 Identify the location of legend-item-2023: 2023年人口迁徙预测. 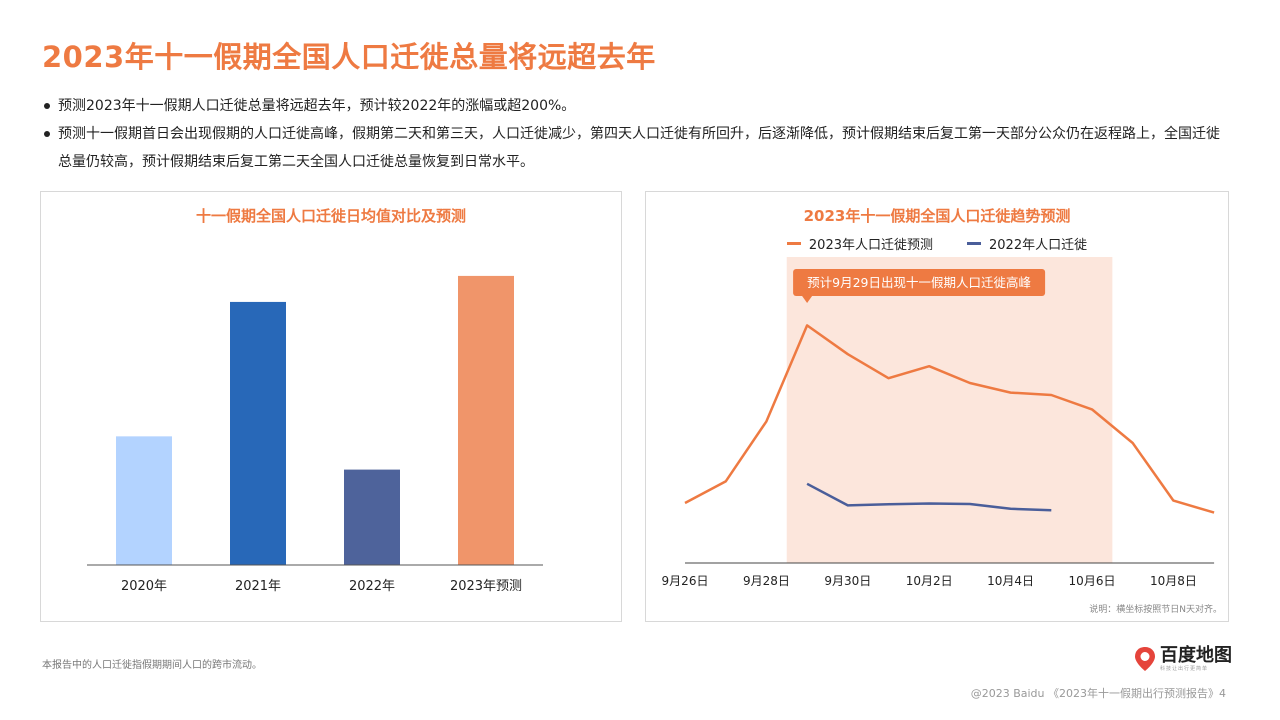
(859, 243).